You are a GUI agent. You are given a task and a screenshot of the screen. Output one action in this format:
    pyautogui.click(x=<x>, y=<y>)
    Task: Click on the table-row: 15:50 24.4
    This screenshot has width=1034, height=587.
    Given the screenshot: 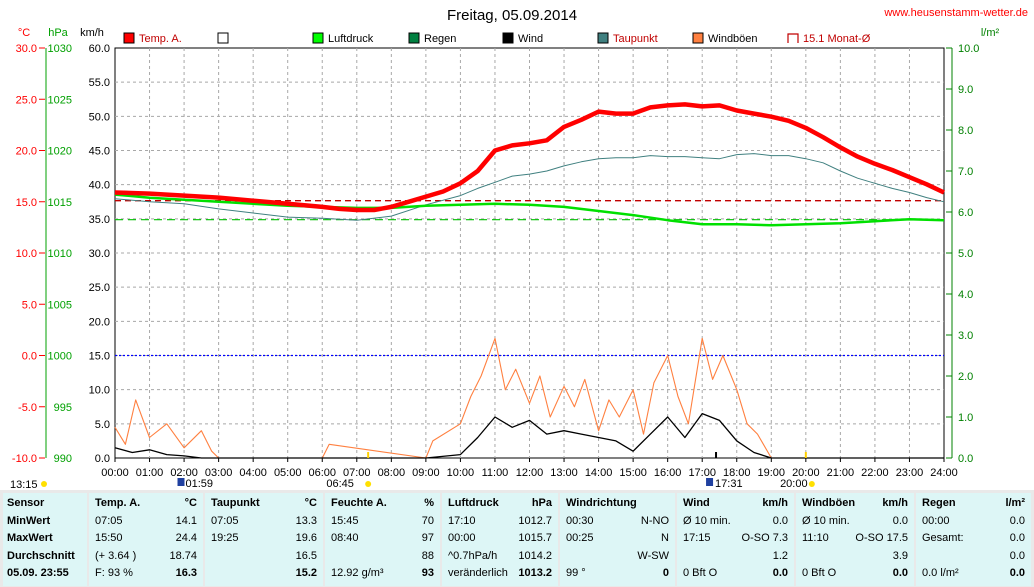 What is the action you would take?
    pyautogui.click(x=146, y=538)
    